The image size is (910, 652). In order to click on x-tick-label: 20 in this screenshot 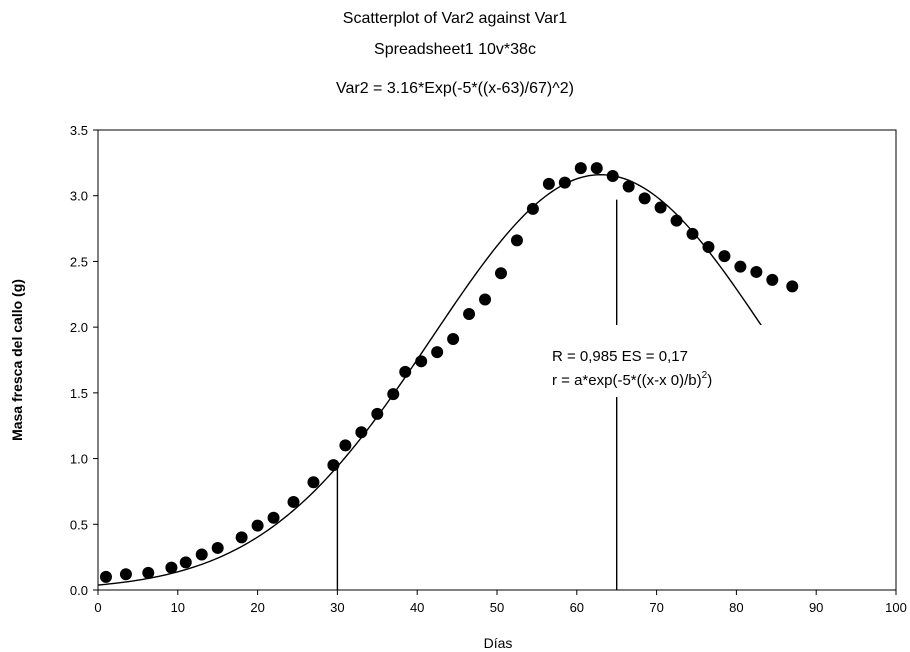, I will do `click(257, 607)`.